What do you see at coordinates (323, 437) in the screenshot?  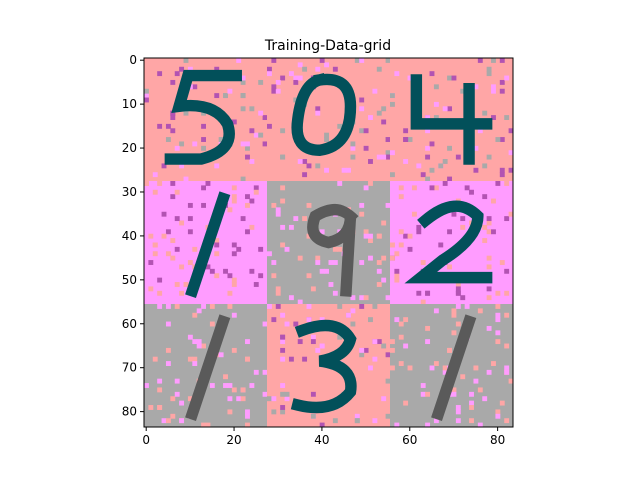 I see `x-axis: 0 20 40 60 80` at bounding box center [323, 437].